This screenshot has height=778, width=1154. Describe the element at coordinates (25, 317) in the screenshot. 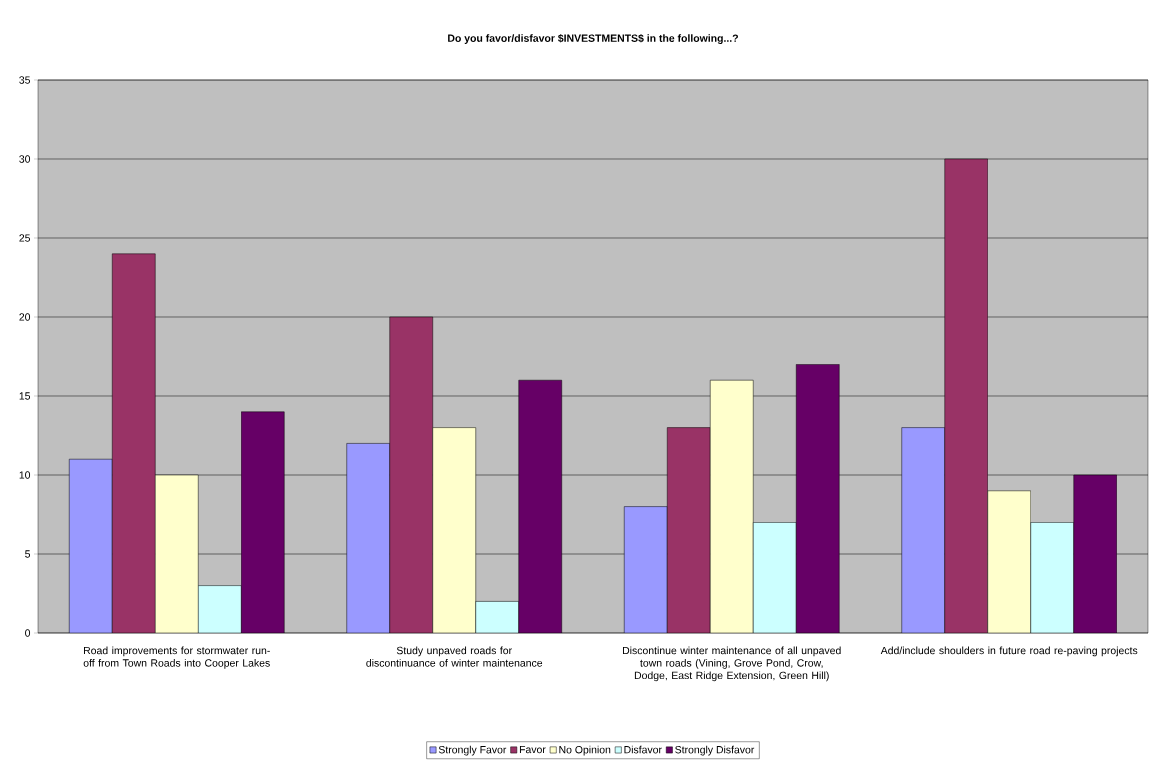

I see `y-tick-label: 20` at that location.